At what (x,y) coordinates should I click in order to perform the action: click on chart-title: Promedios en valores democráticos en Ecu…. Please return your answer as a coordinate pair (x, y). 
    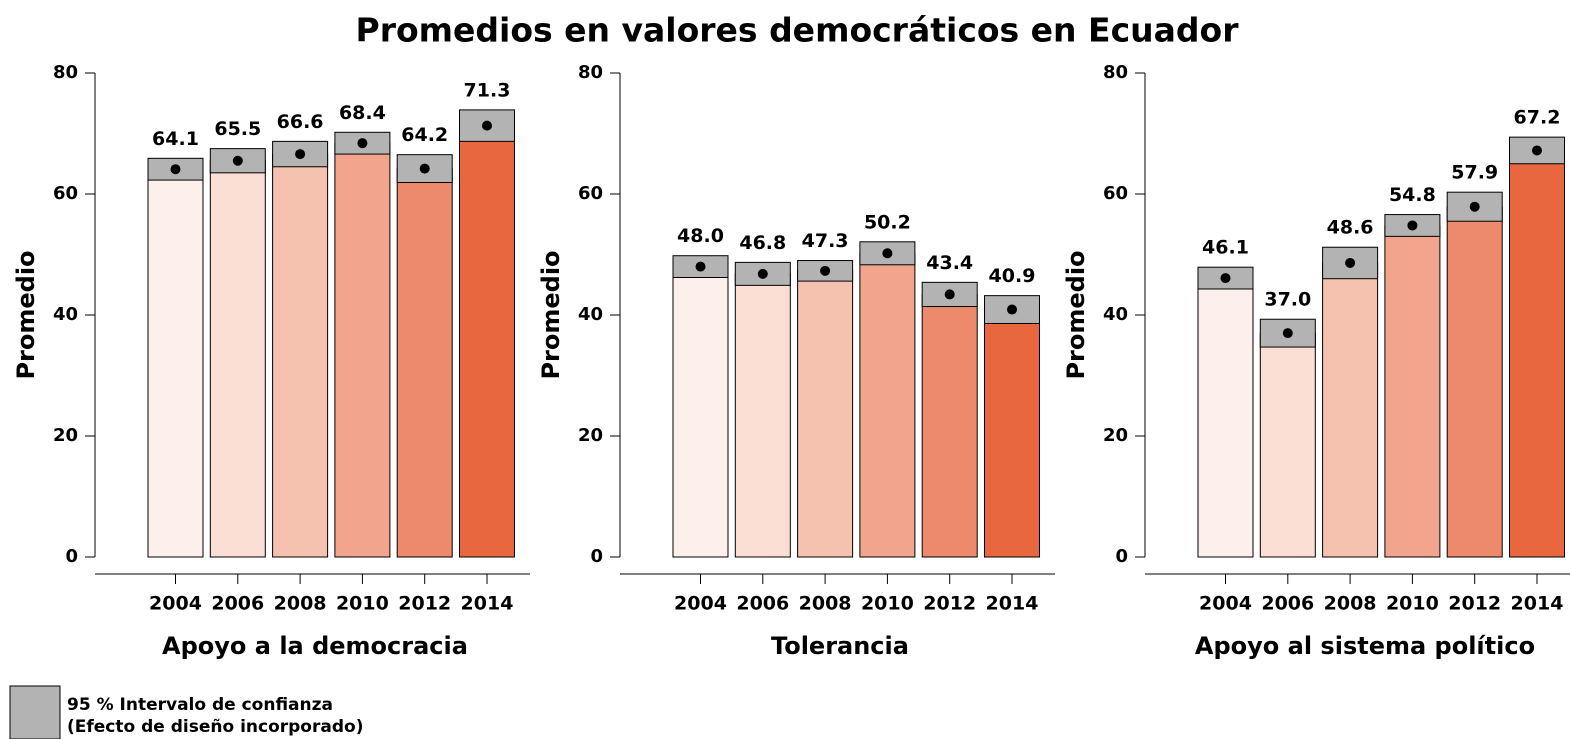
    Looking at the image, I should click on (798, 30).